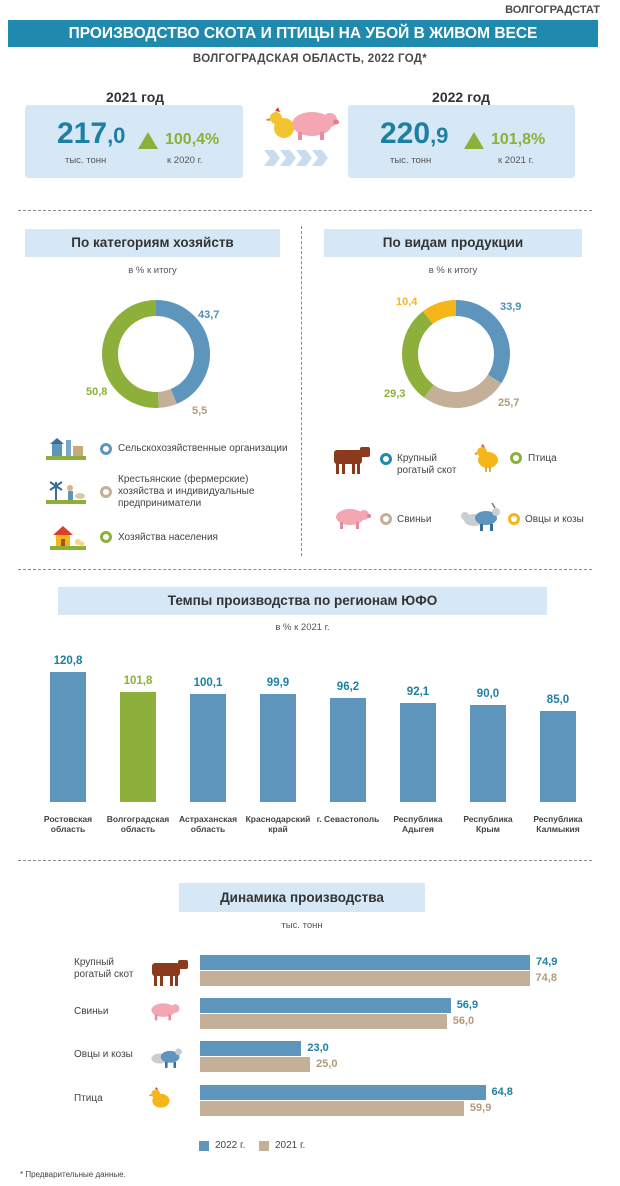 The image size is (620, 1186). I want to click on hbar-value-3-series-1: 59,9, so click(480, 1108).